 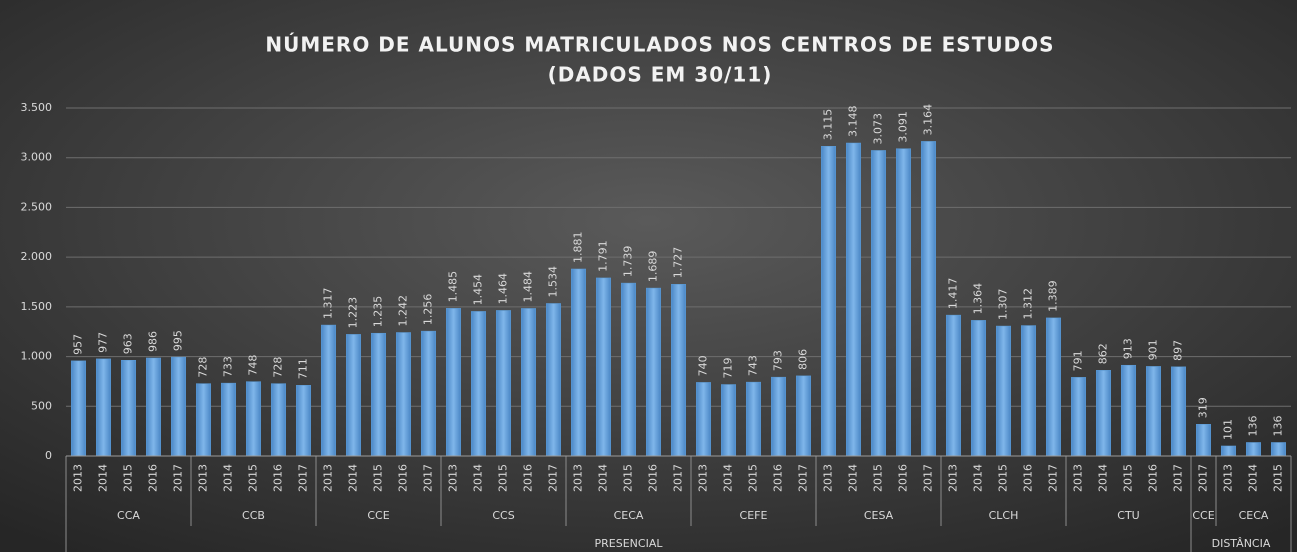 I want to click on y-tick-label: 1.000, so click(x=37, y=356).